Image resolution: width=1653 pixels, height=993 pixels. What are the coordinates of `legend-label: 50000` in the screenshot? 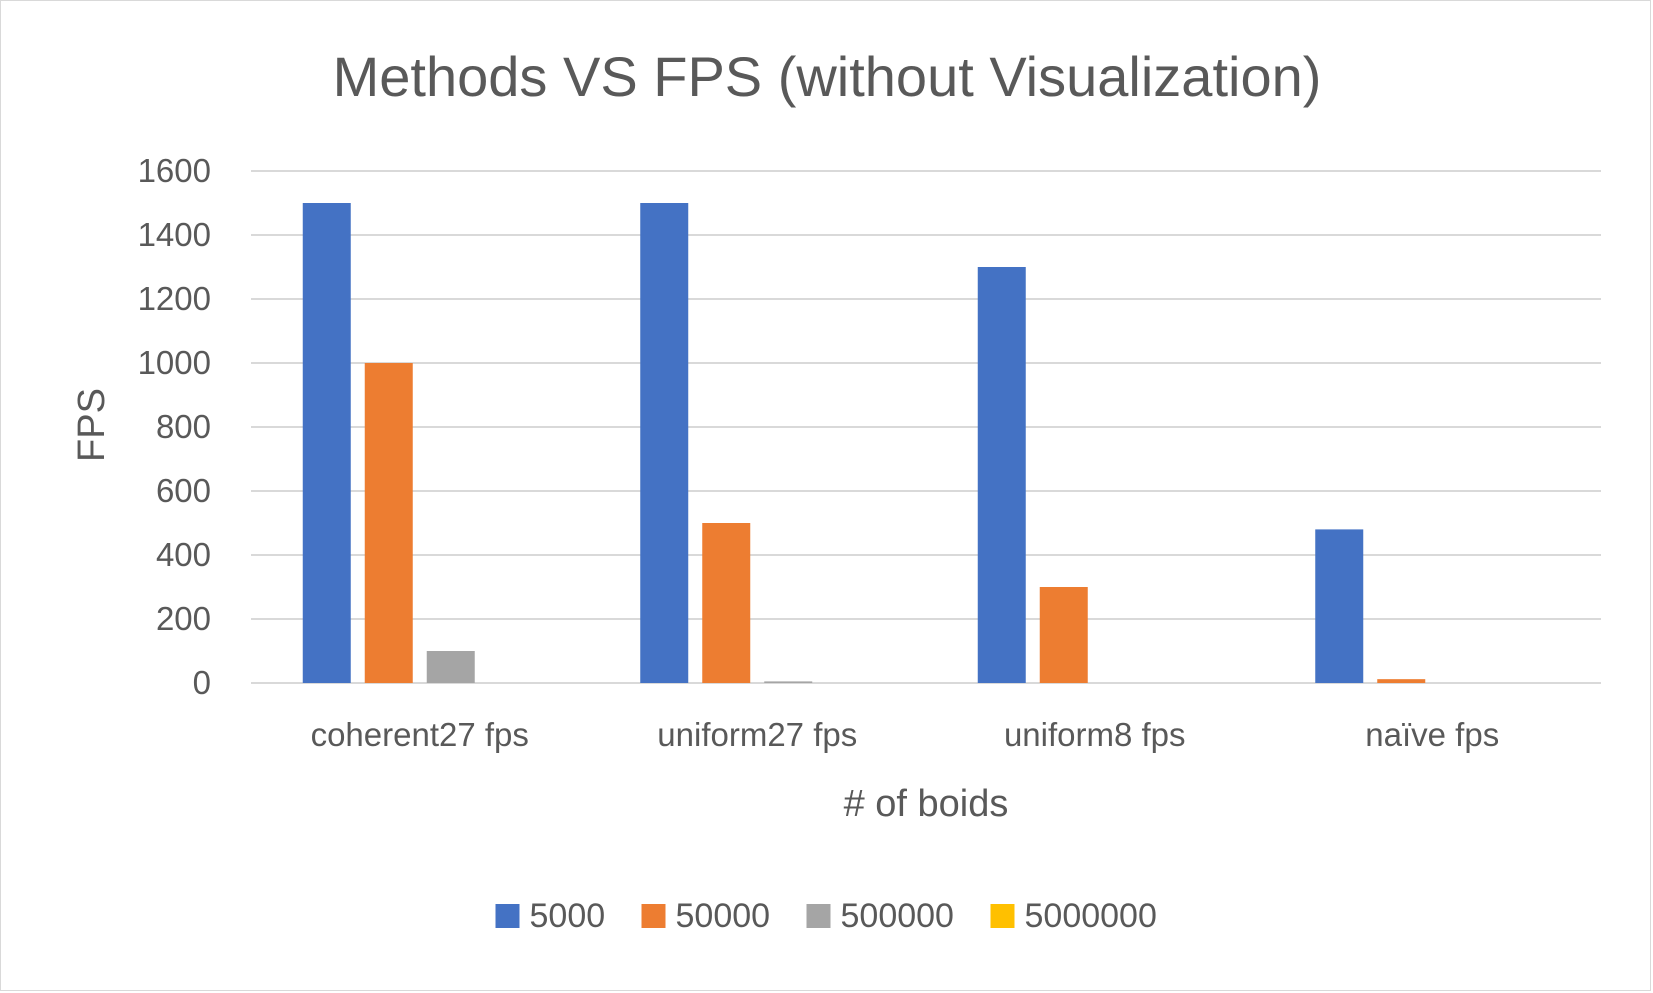 It's located at (723, 916).